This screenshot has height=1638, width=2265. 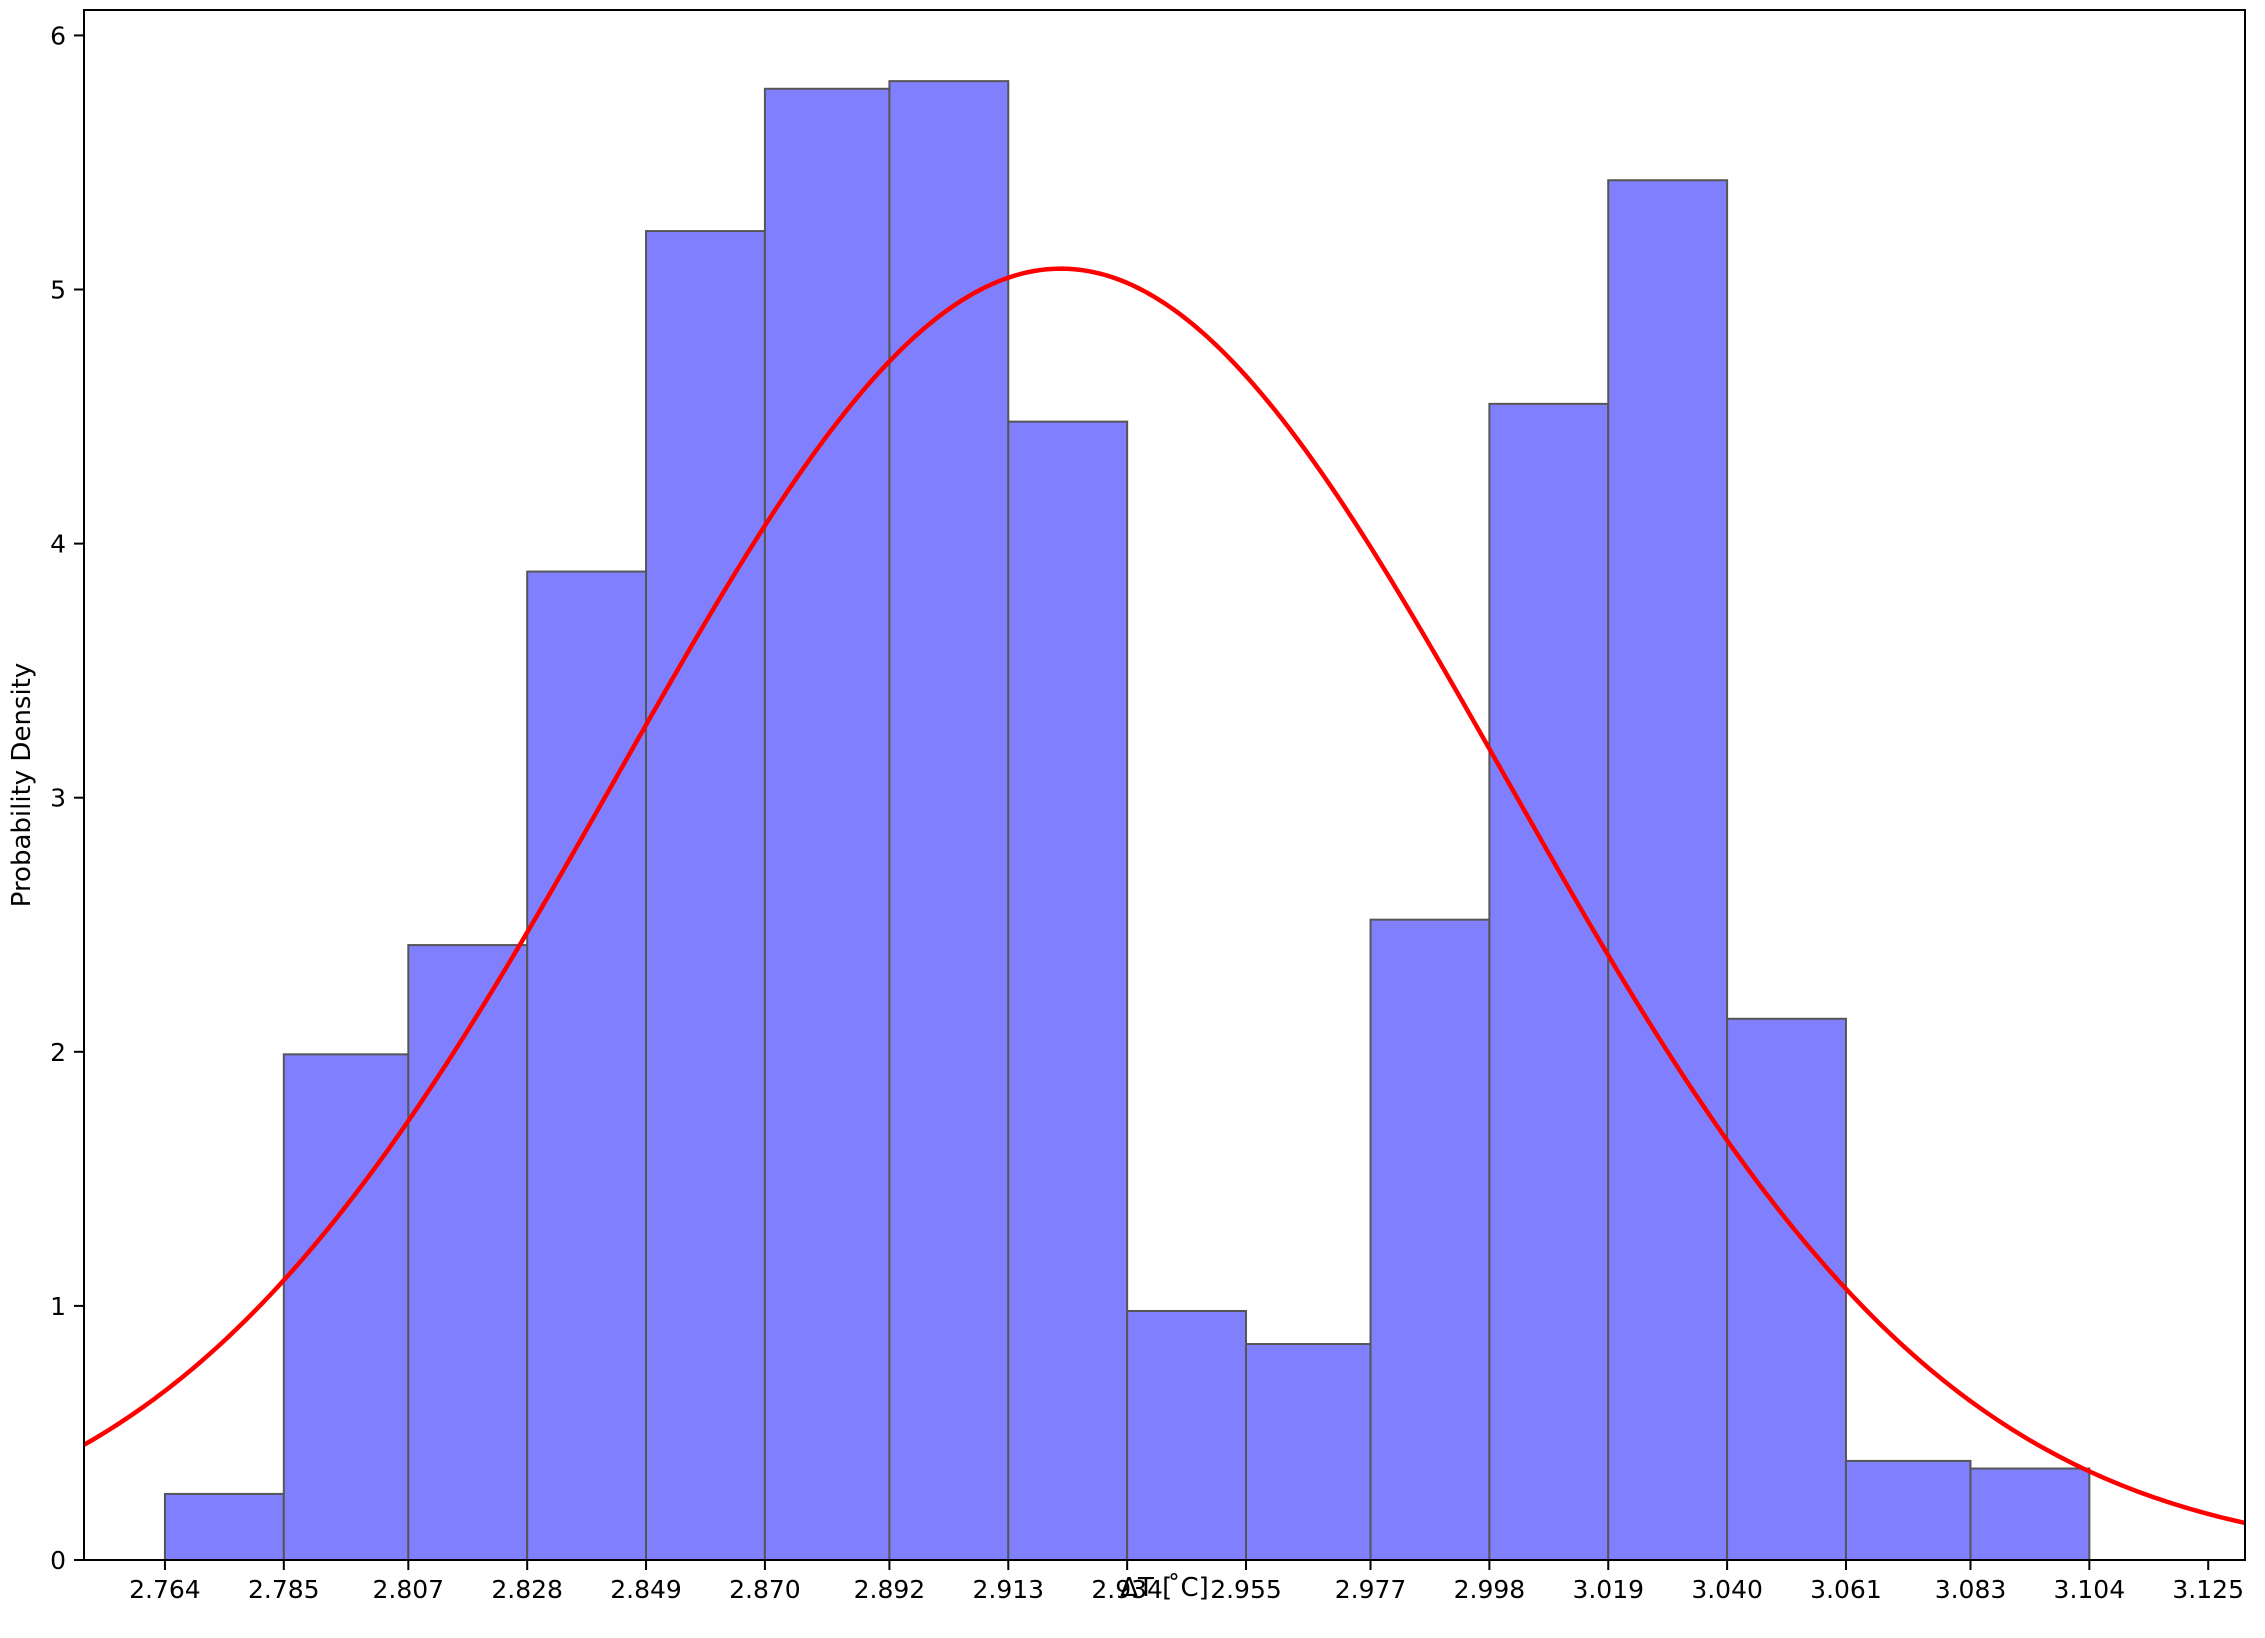 What do you see at coordinates (58, 1560) in the screenshot?
I see `y-tick-label: 0` at bounding box center [58, 1560].